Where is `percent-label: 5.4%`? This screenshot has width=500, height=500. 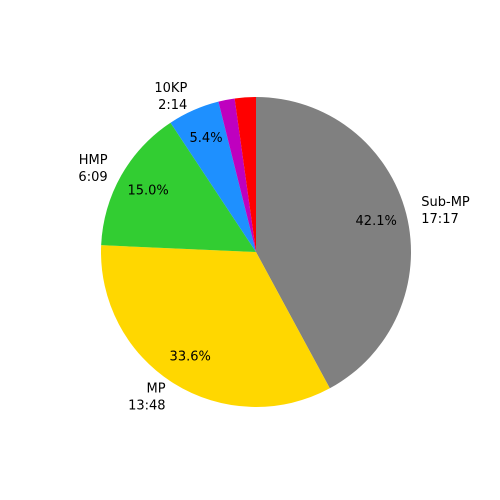
percent-label: 5.4% is located at coordinates (206, 138).